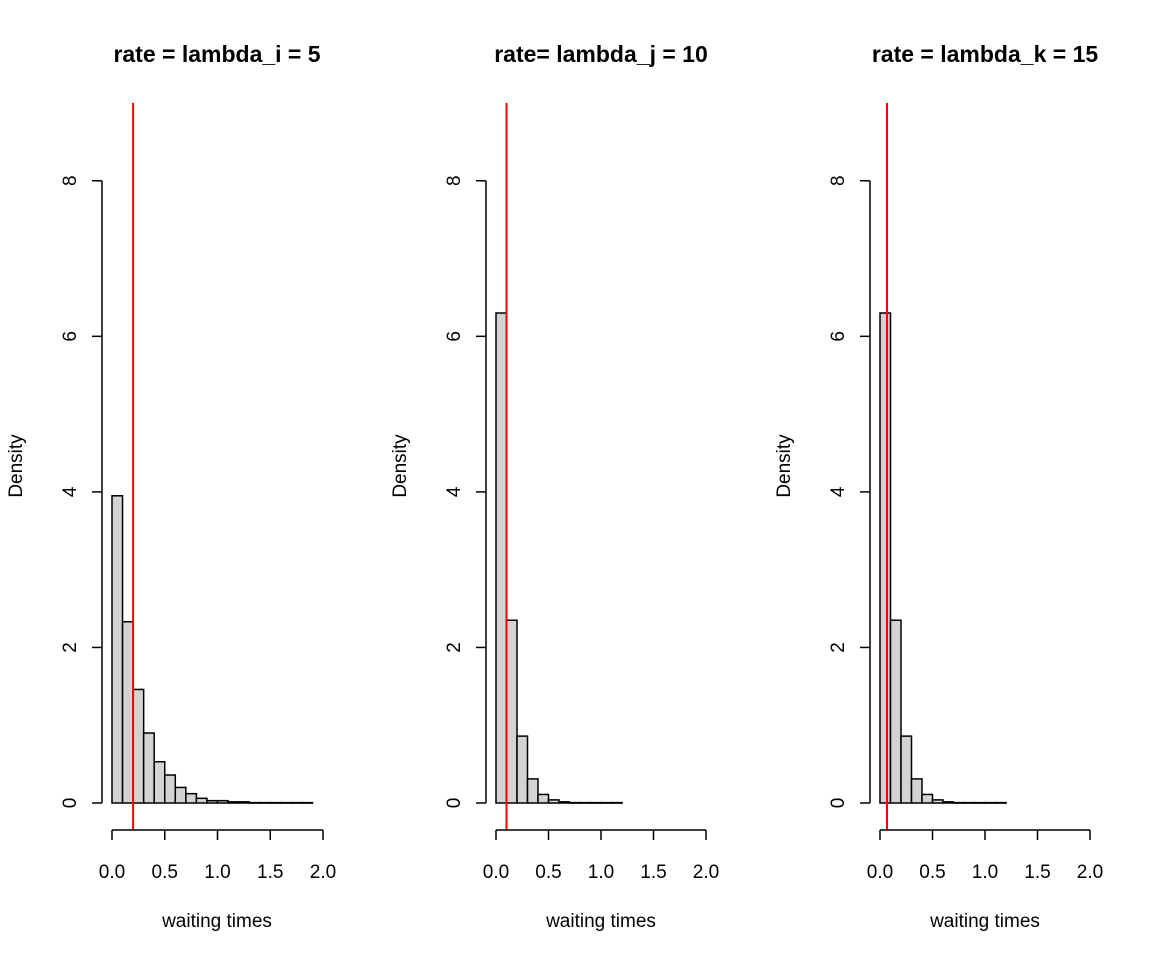 This screenshot has height=960, width=1152. I want to click on panel-title: rate = lambda_i = 5, so click(216, 54).